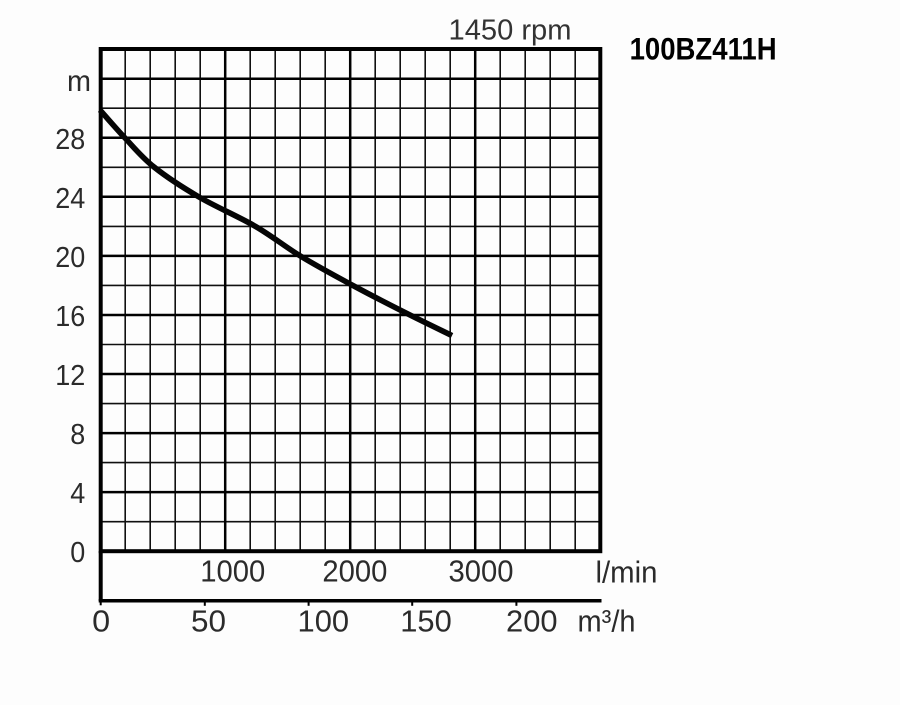 The width and height of the screenshot is (900, 705). What do you see at coordinates (70, 258) in the screenshot?
I see `svg-text: 20` at bounding box center [70, 258].